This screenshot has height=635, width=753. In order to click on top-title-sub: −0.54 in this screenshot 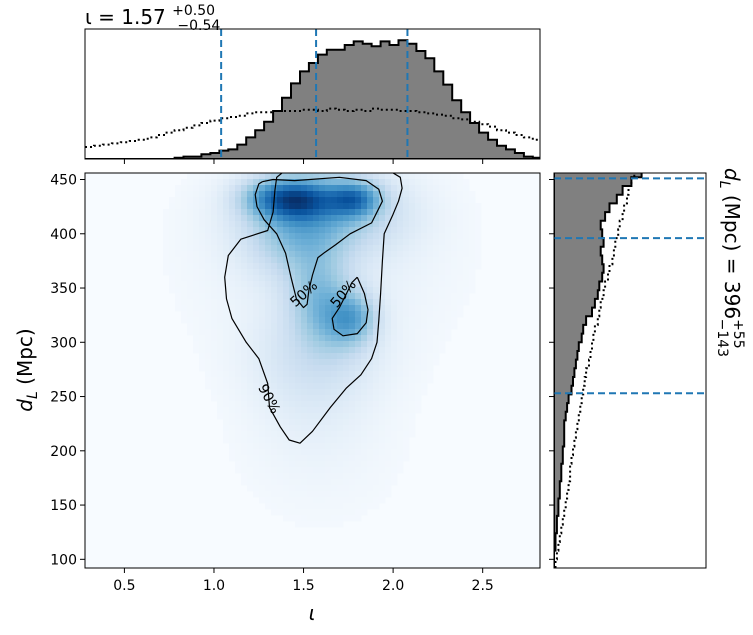, I will do `click(198, 26)`.